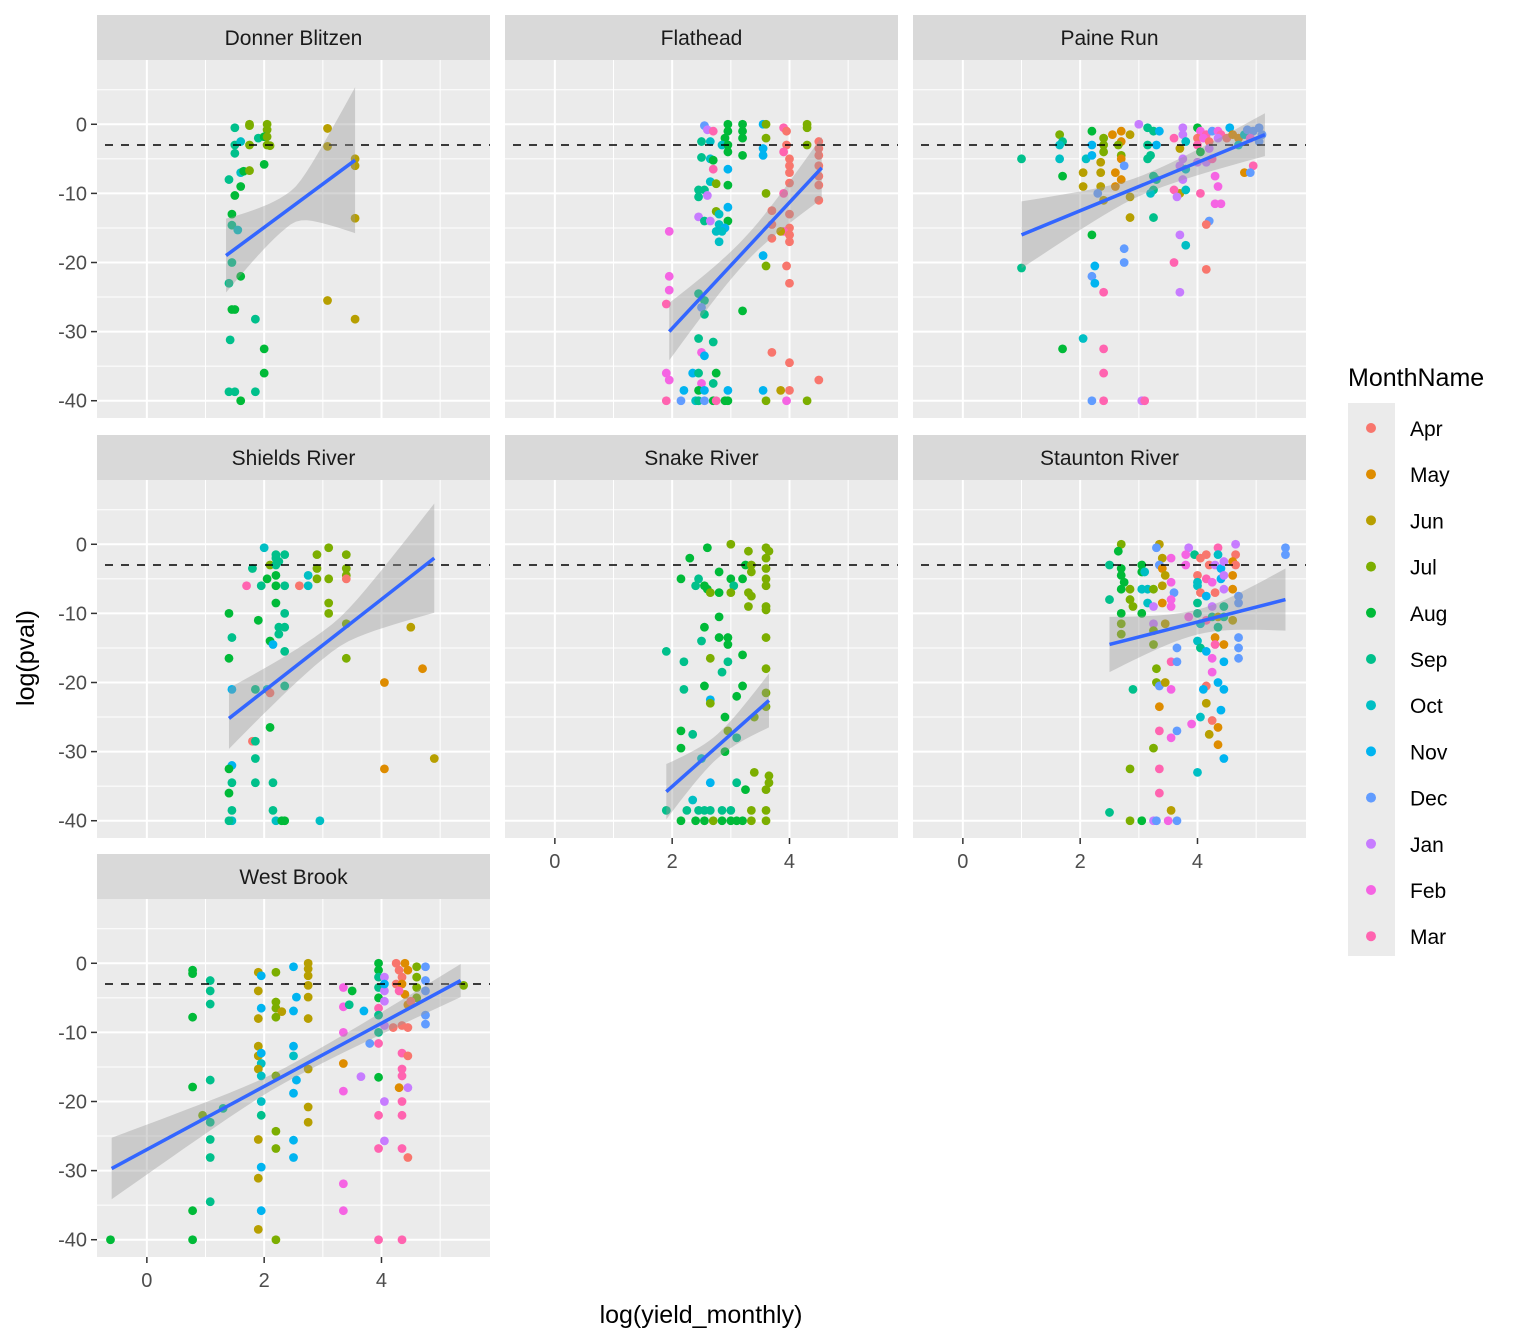 This screenshot has width=1536, height=1344. I want to click on legend-label: Jan, so click(1427, 845).